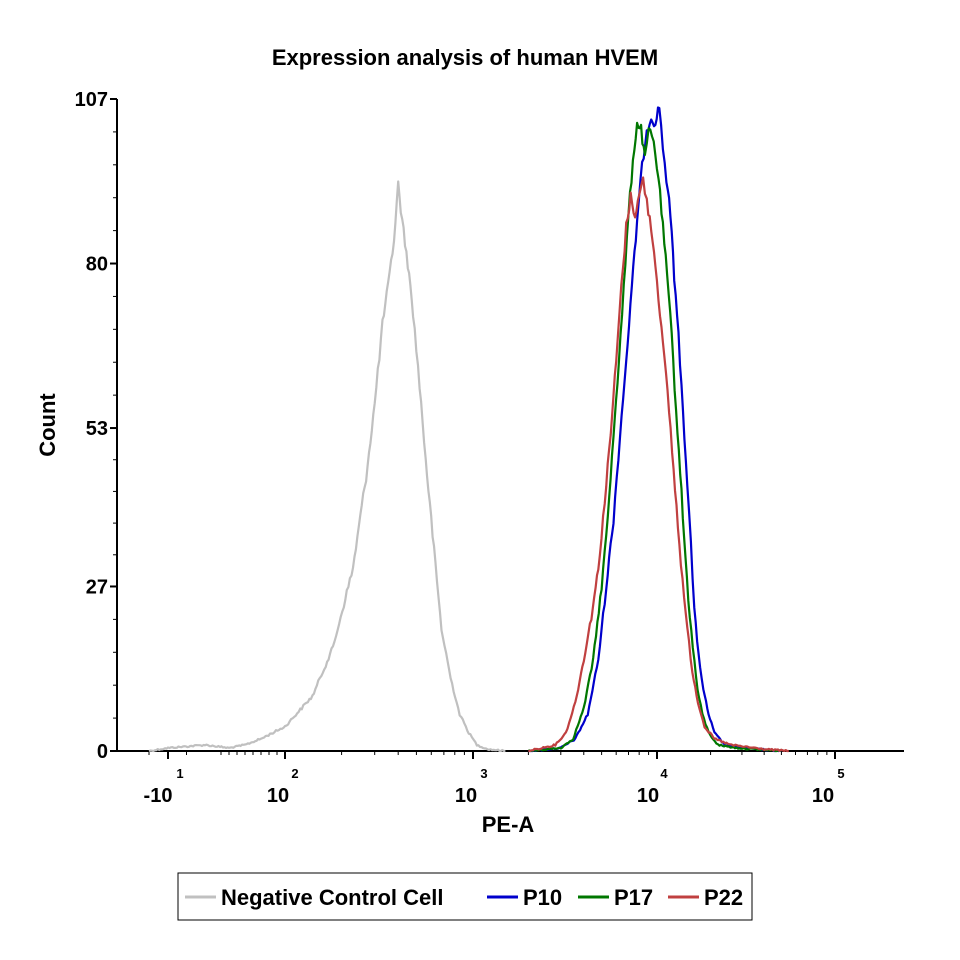 This screenshot has height=960, width=960. Describe the element at coordinates (483, 773) in the screenshot. I see `x-tick-exponent: 3` at that location.